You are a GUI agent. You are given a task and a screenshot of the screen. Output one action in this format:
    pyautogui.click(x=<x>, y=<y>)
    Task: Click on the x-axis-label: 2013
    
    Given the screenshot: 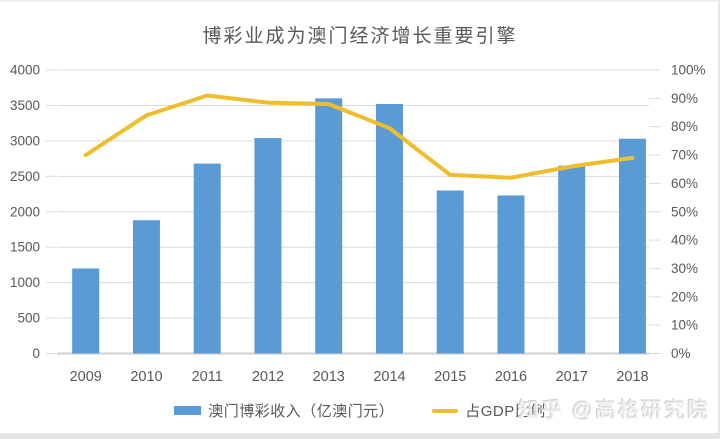 What is the action you would take?
    pyautogui.click(x=329, y=377)
    